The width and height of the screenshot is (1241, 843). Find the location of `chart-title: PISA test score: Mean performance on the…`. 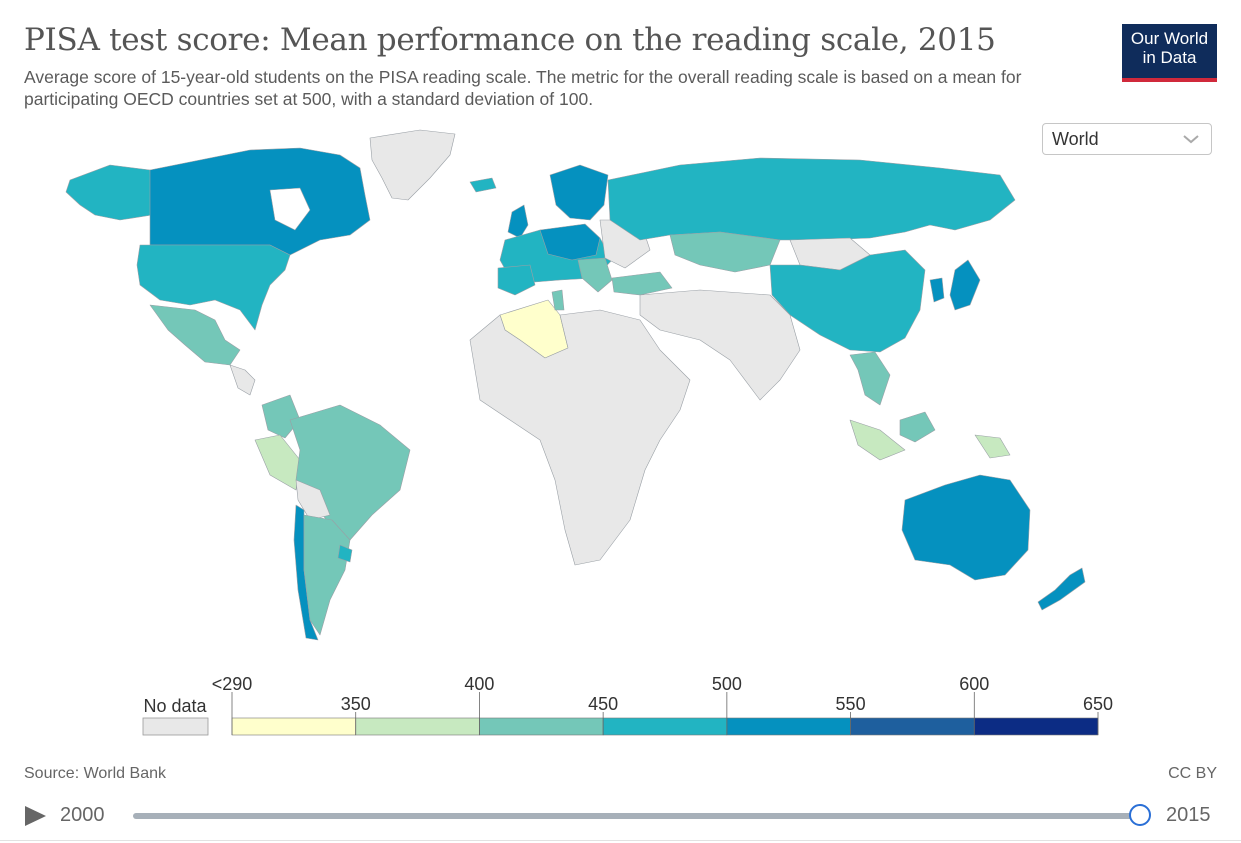

chart-title: PISA test score: Mean performance on the… is located at coordinates (510, 40).